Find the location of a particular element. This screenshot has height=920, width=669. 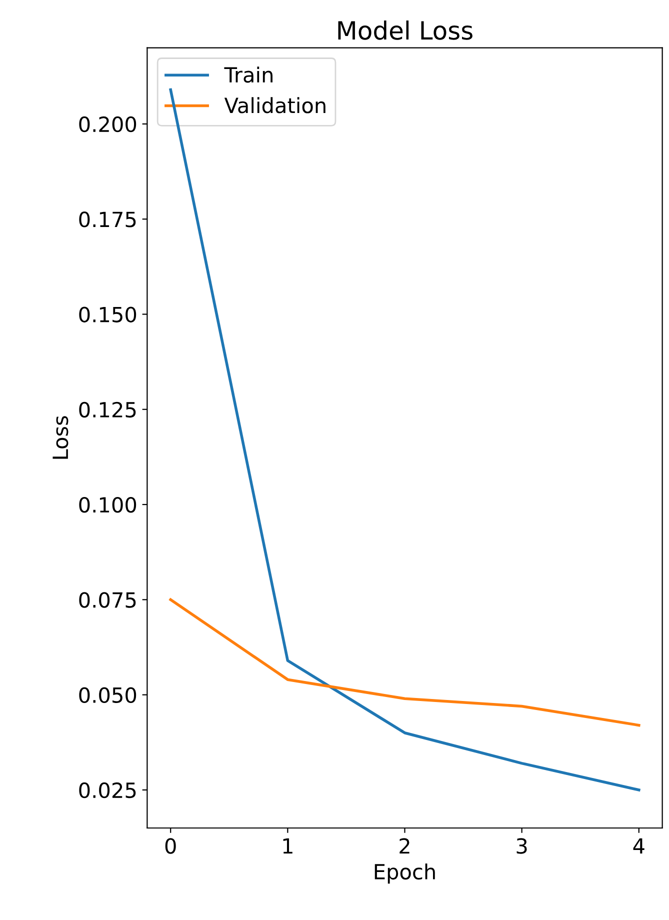

y-tick-label: 0.150 is located at coordinates (107, 314).